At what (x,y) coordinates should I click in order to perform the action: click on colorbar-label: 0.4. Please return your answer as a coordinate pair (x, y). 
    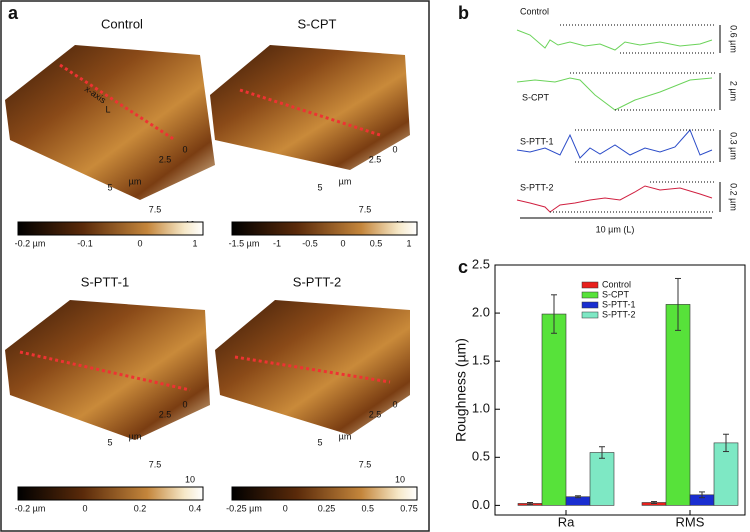
    Looking at the image, I should click on (195, 508).